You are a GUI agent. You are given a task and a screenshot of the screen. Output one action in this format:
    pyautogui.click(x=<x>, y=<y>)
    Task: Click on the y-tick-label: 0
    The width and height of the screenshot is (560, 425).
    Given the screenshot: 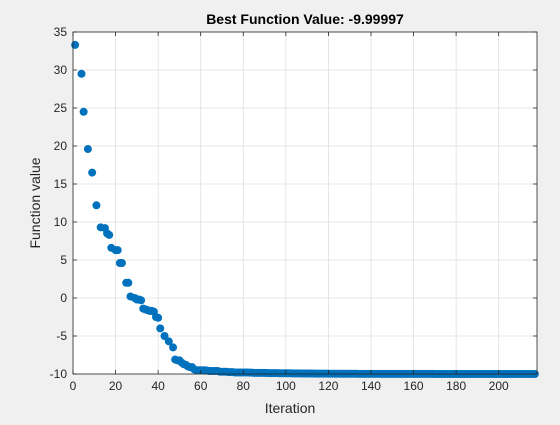 What is the action you would take?
    pyautogui.click(x=63, y=298)
    